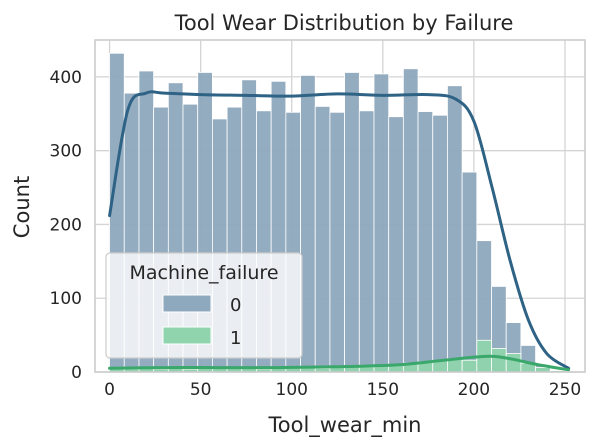 This screenshot has width=606, height=446. Describe the element at coordinates (344, 23) in the screenshot. I see `chart-title: Tool Wear Distribution by Failure` at that location.